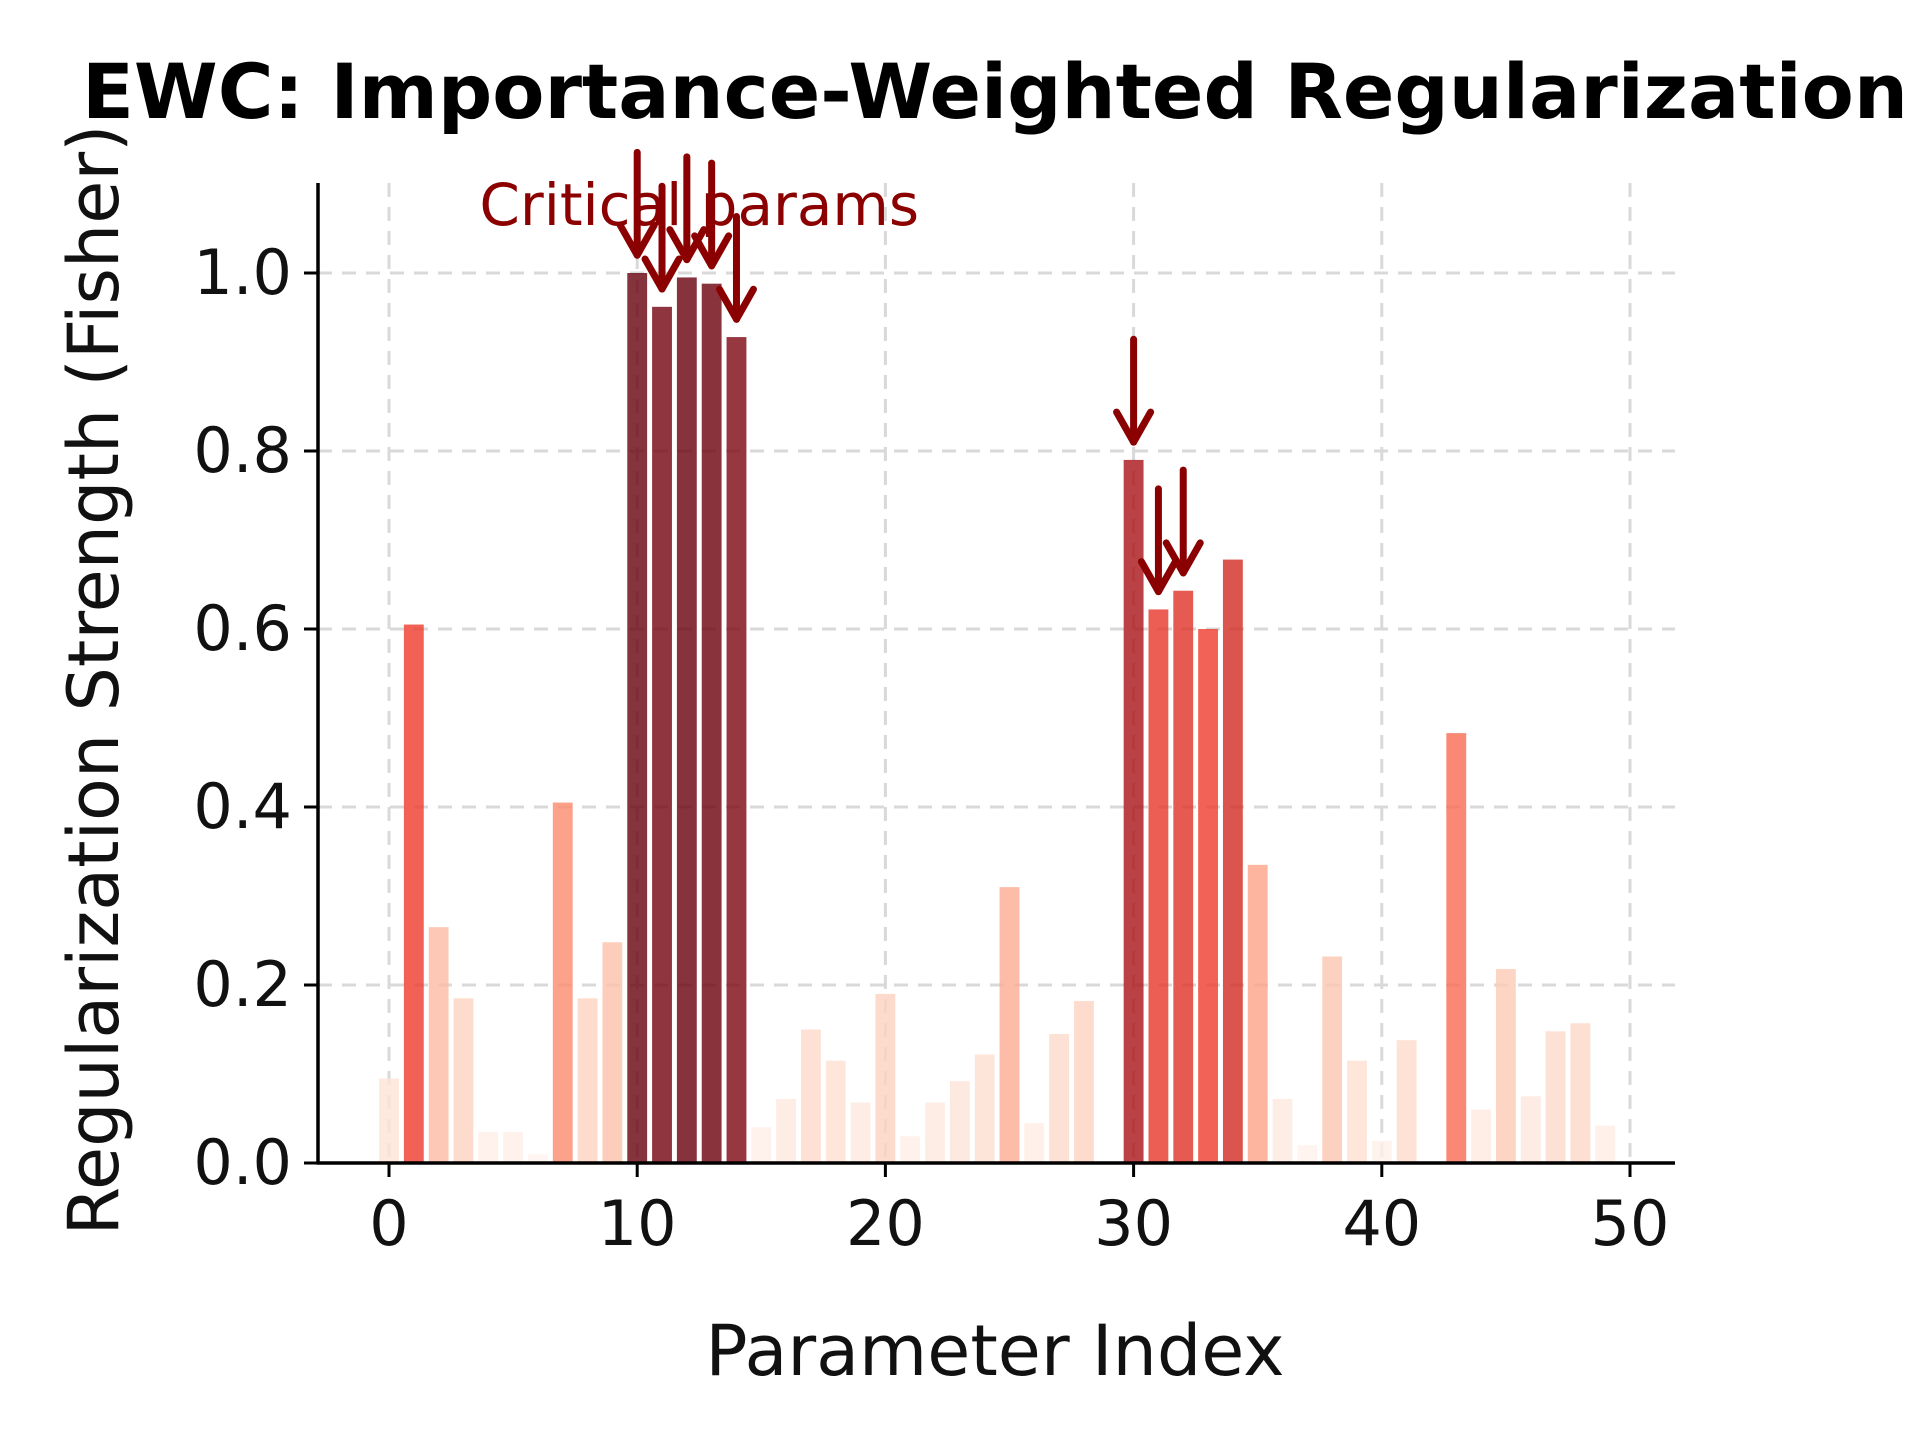  Describe the element at coordinates (995, 91) in the screenshot. I see `chart-title: EWC: Importance-Weighted Regularization` at that location.